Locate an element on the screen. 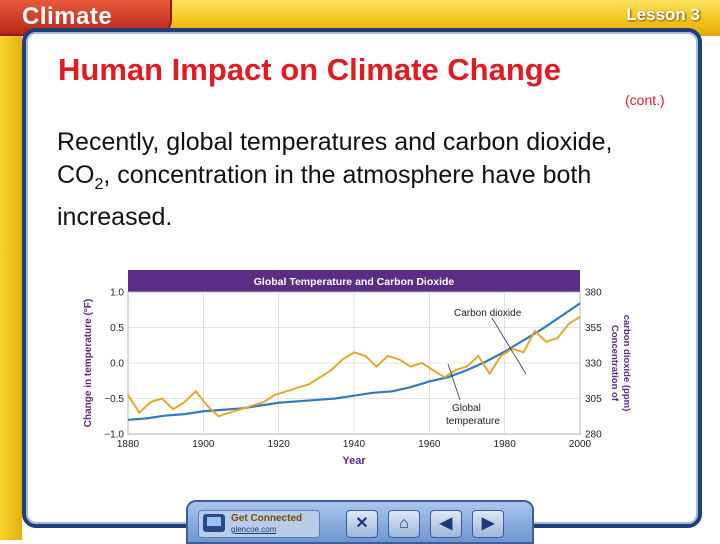  site-link: glencoe.com is located at coordinates (254, 529).